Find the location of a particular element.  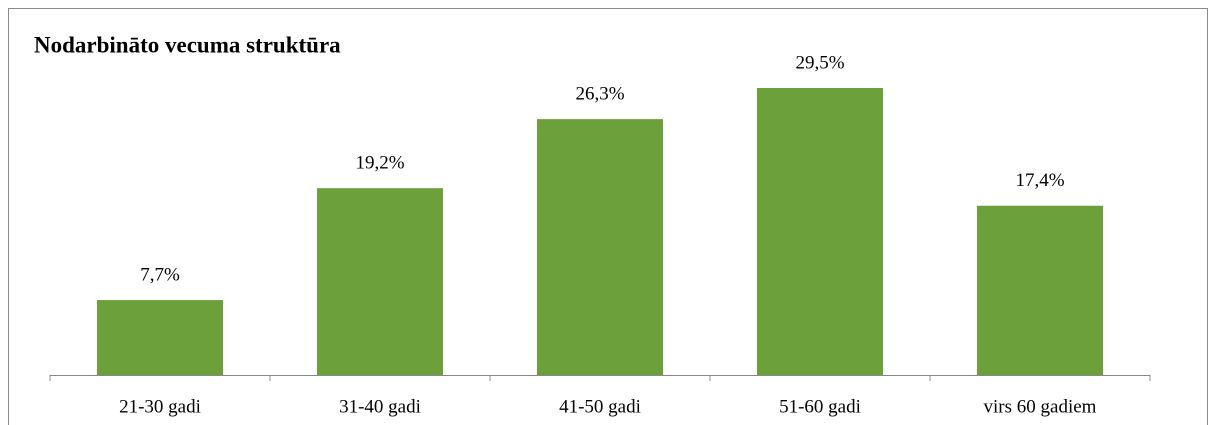

x-tick-label: 51-60 gadi is located at coordinates (820, 406).